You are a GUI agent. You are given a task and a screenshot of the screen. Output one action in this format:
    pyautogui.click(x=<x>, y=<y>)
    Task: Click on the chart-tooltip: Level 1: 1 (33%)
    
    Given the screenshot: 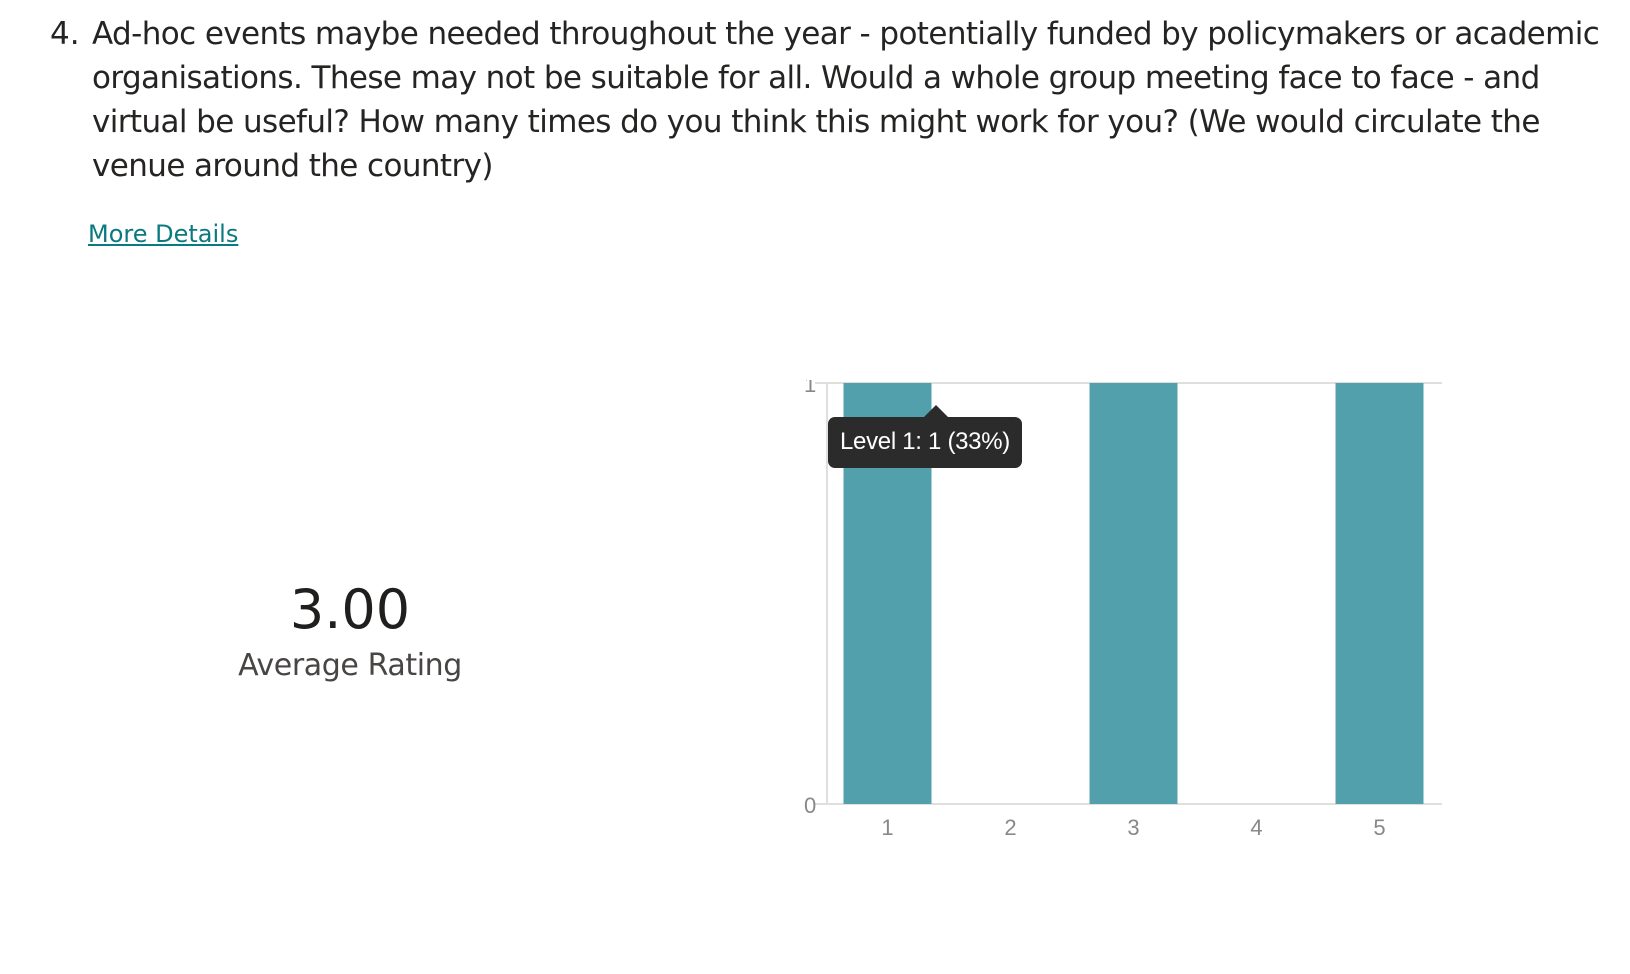 What is the action you would take?
    pyautogui.click(x=925, y=442)
    